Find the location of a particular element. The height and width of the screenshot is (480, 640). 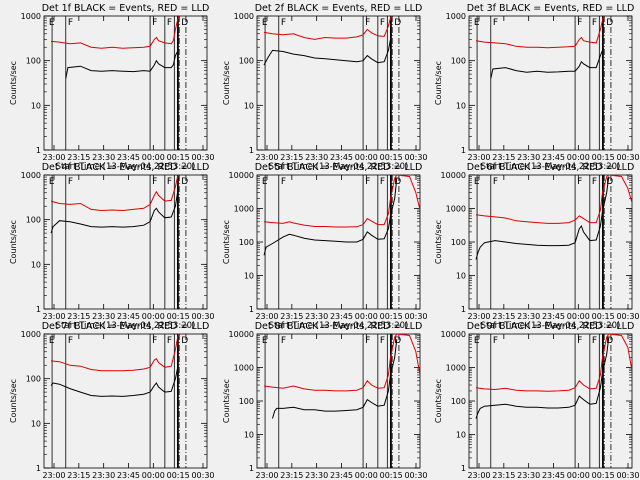

panel-title: Det 7f BLACK = Events, RED = LLD is located at coordinates (126, 326).